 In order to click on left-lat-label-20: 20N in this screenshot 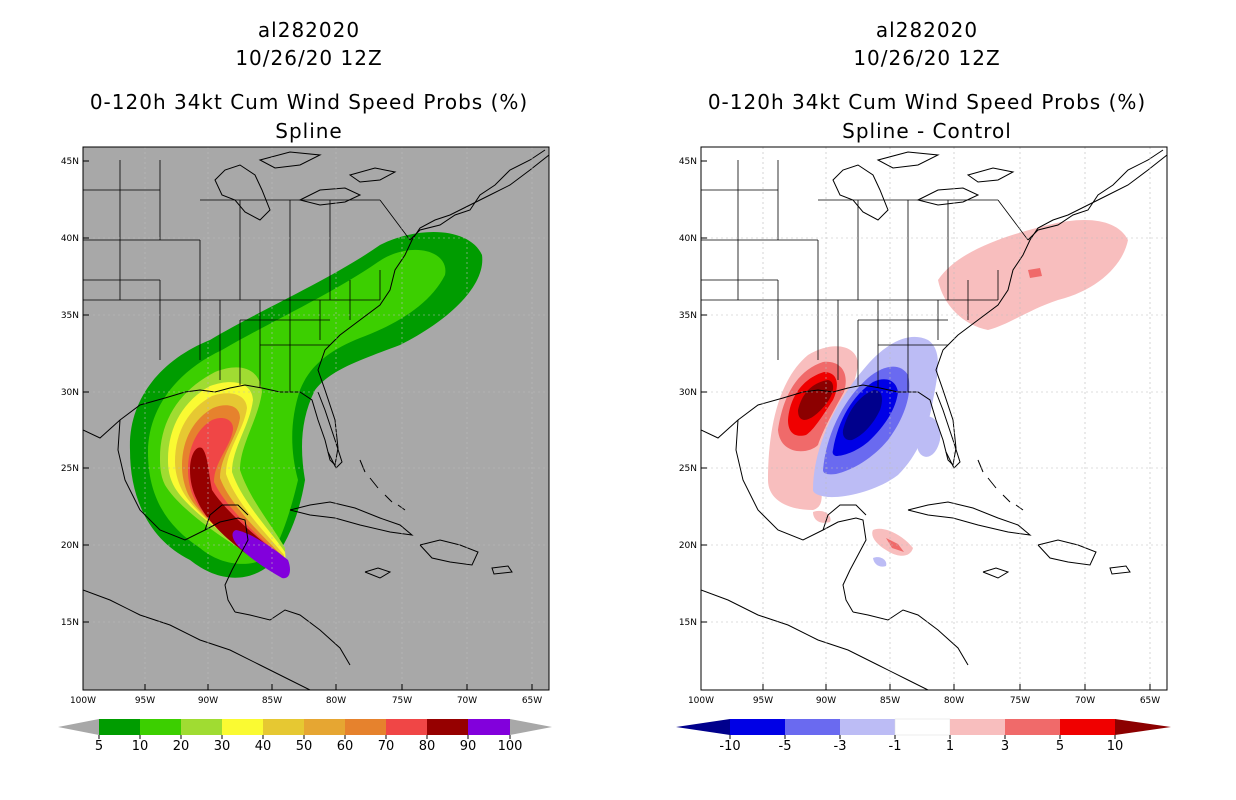, I will do `click(70, 546)`.